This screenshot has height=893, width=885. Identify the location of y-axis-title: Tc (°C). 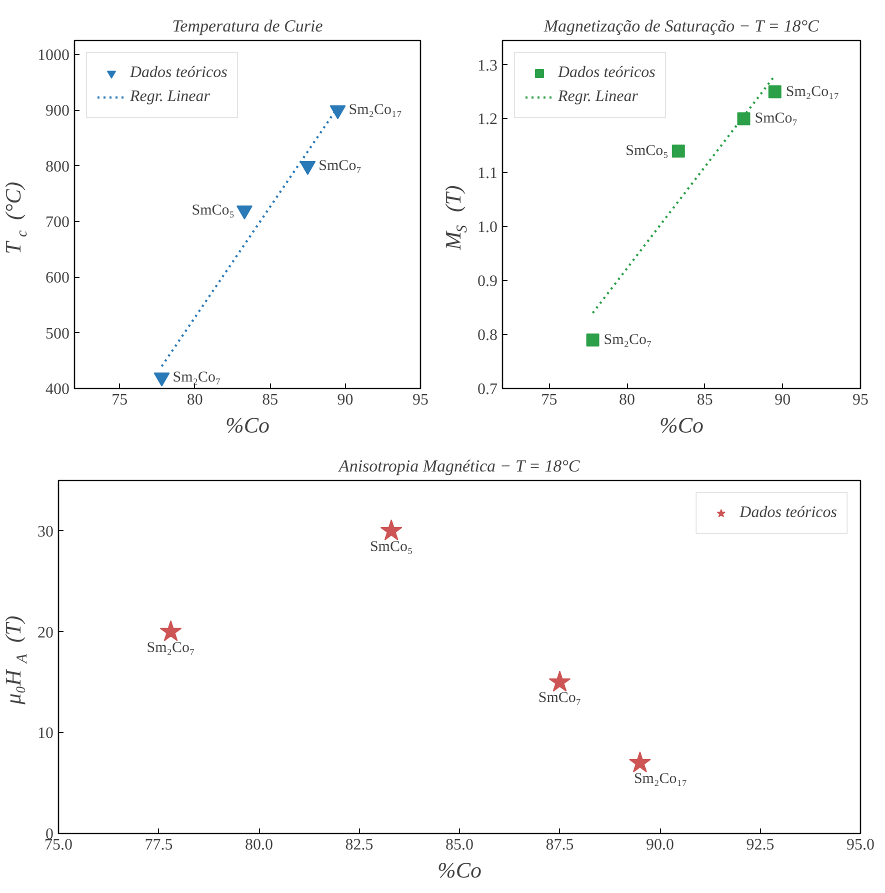
(15, 218).